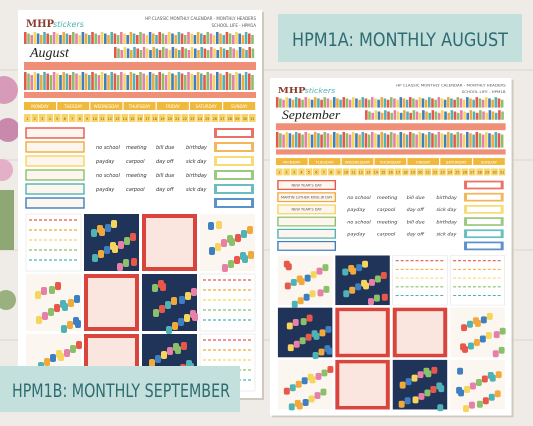 This screenshot has height=426, width=533. Describe the element at coordinates (196, 190) in the screenshot. I see `event-word: sick day` at that location.